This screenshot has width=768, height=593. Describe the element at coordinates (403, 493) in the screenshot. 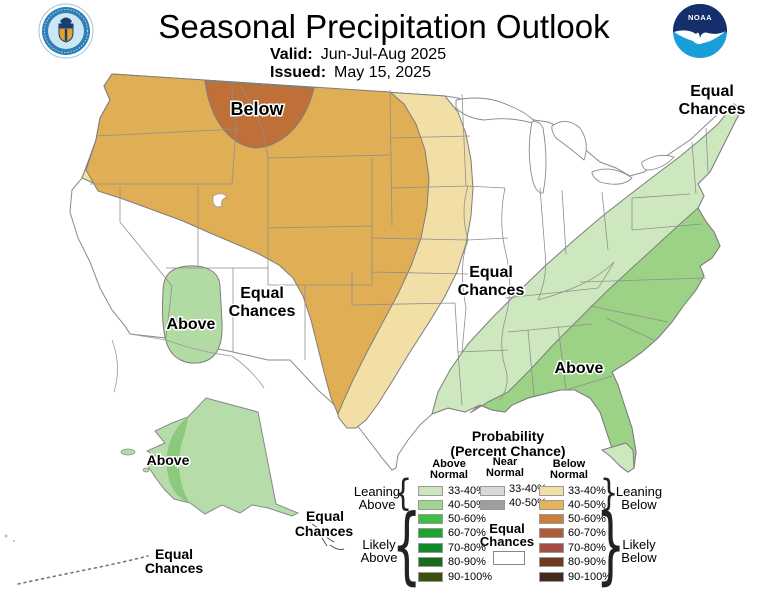

I see `brace-leaning-above: {` at that location.